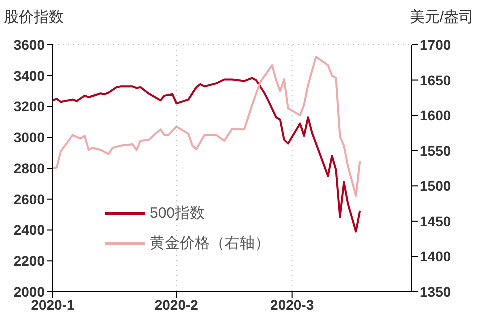 This screenshot has height=330, width=480. What do you see at coordinates (210, 243) in the screenshot?
I see `legend-label: 黄金价格（右轴）` at bounding box center [210, 243].